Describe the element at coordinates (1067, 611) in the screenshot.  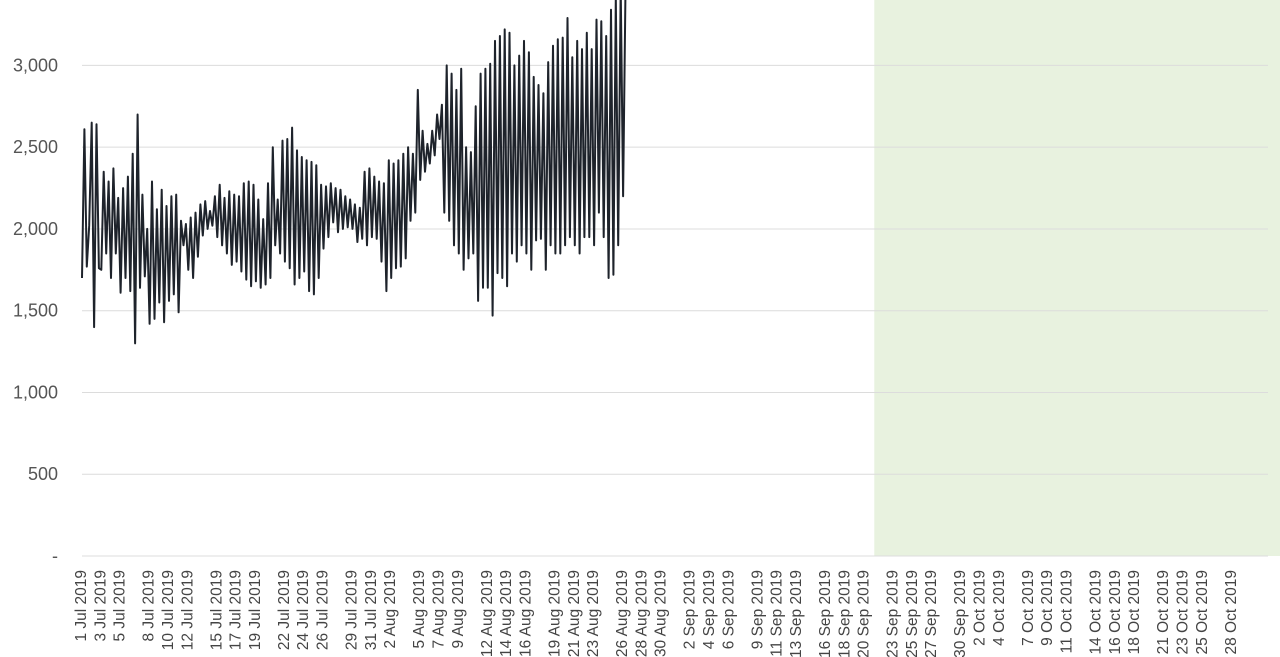
I see `x-tick-label: 11 Oct 2019` at that location.